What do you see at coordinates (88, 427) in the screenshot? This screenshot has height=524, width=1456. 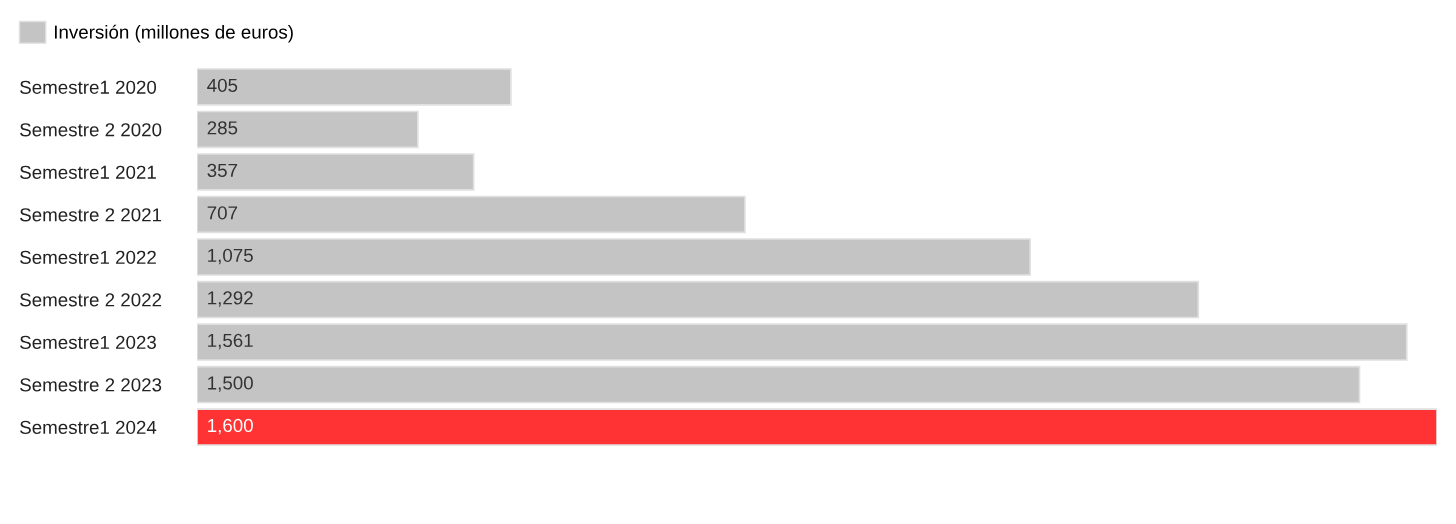 I see `y-tick-label: Semestre1 2024` at bounding box center [88, 427].